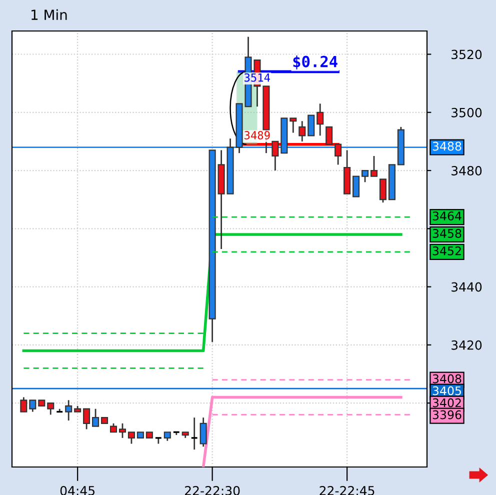 The image size is (496, 495). I want to click on x-tick-label: 22-22:45, so click(347, 490).